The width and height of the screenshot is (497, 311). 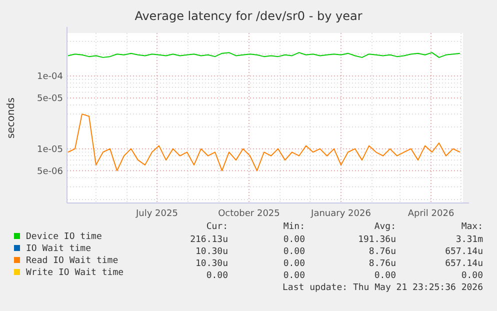 What do you see at coordinates (59, 249) in the screenshot?
I see `legend-label: IO Wait time` at bounding box center [59, 249].